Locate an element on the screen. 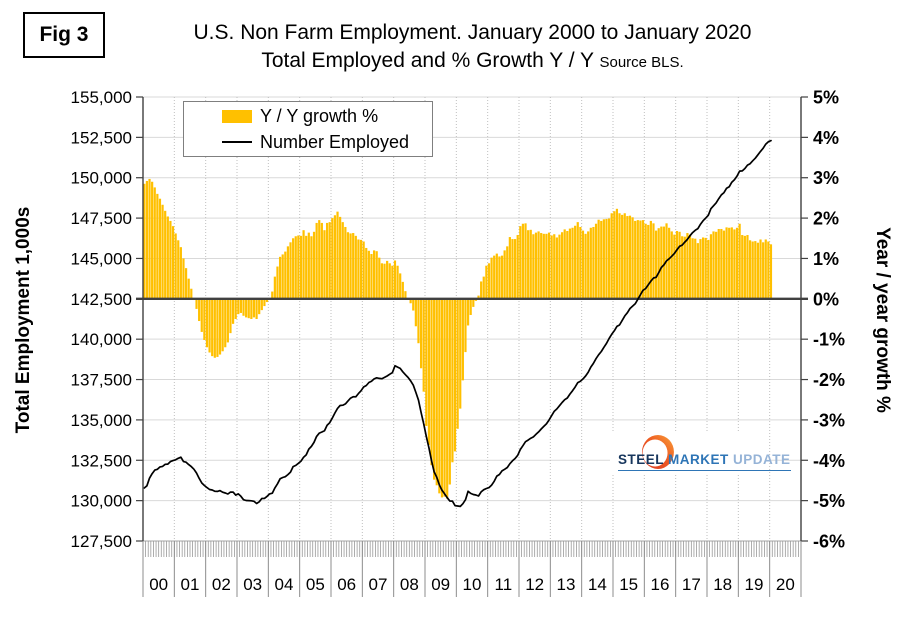 This screenshot has width=910, height=622. legend-item-growth: Y / Y growth % is located at coordinates (327, 116).